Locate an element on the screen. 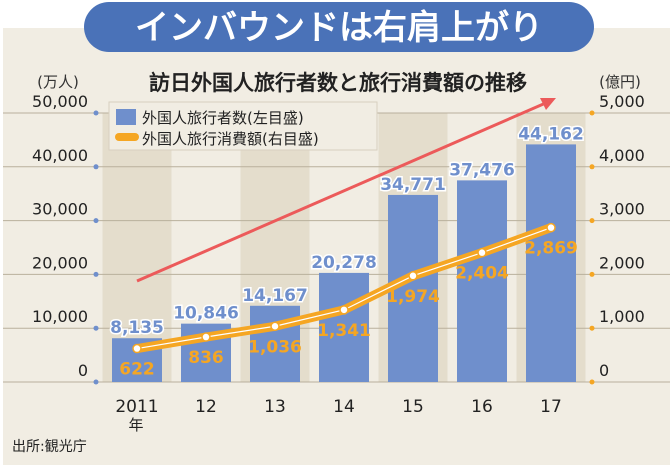 The height and width of the screenshot is (465, 670). legend-line-label: 外国人旅行消費額(右目盛) is located at coordinates (230, 139).